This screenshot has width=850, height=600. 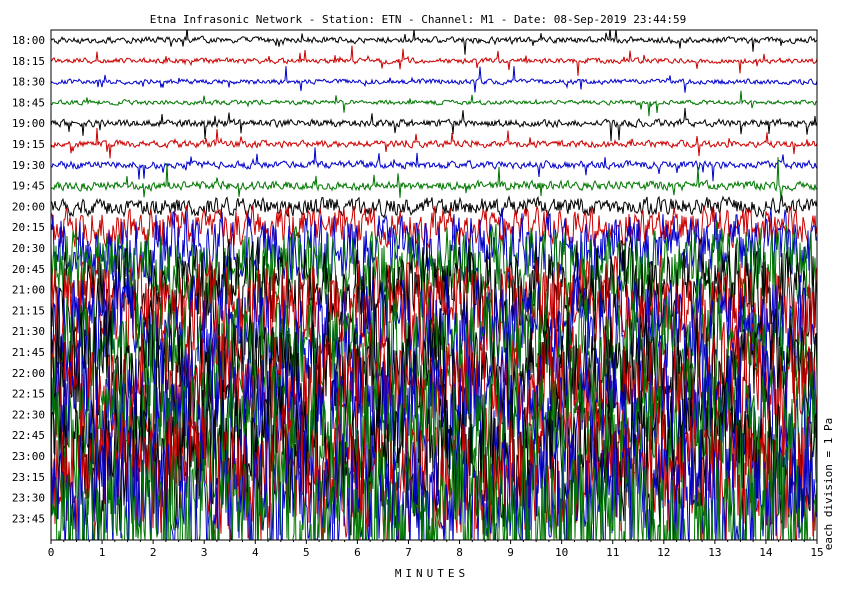 I want to click on x-tick-label: 11, so click(x=612, y=552).